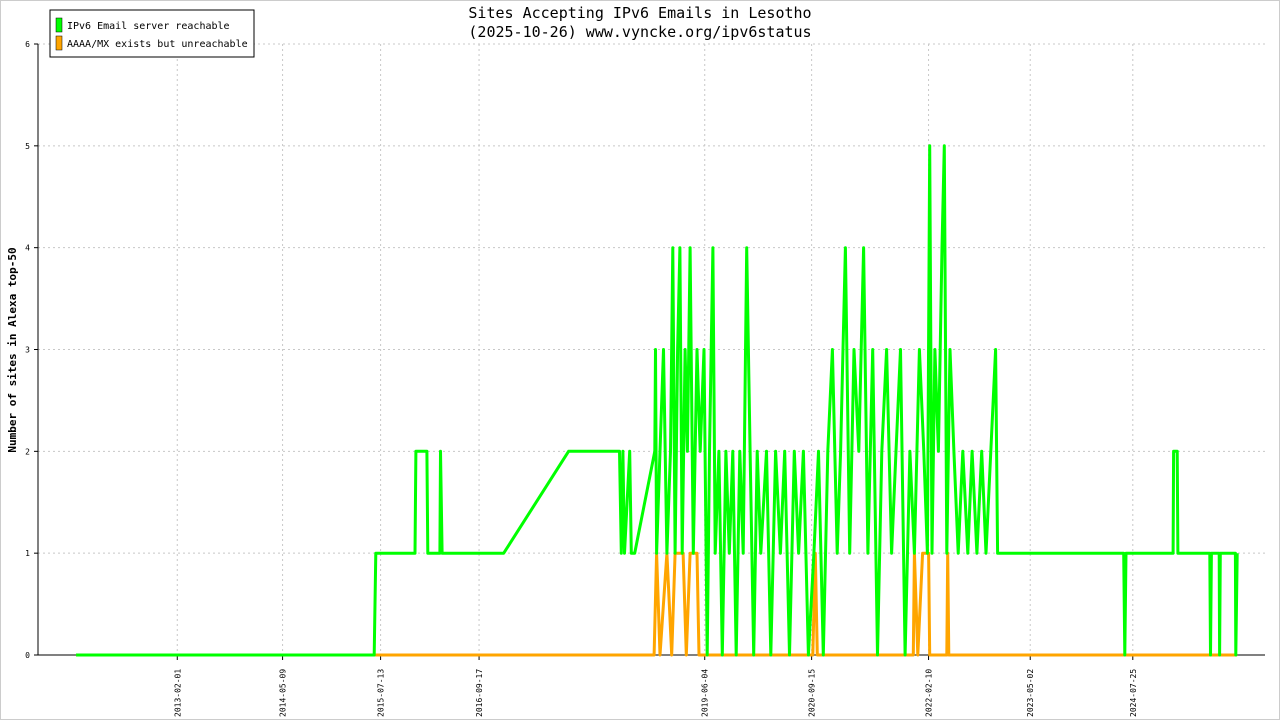  I want to click on x-tick-label: 2022-02-10, so click(929, 693).